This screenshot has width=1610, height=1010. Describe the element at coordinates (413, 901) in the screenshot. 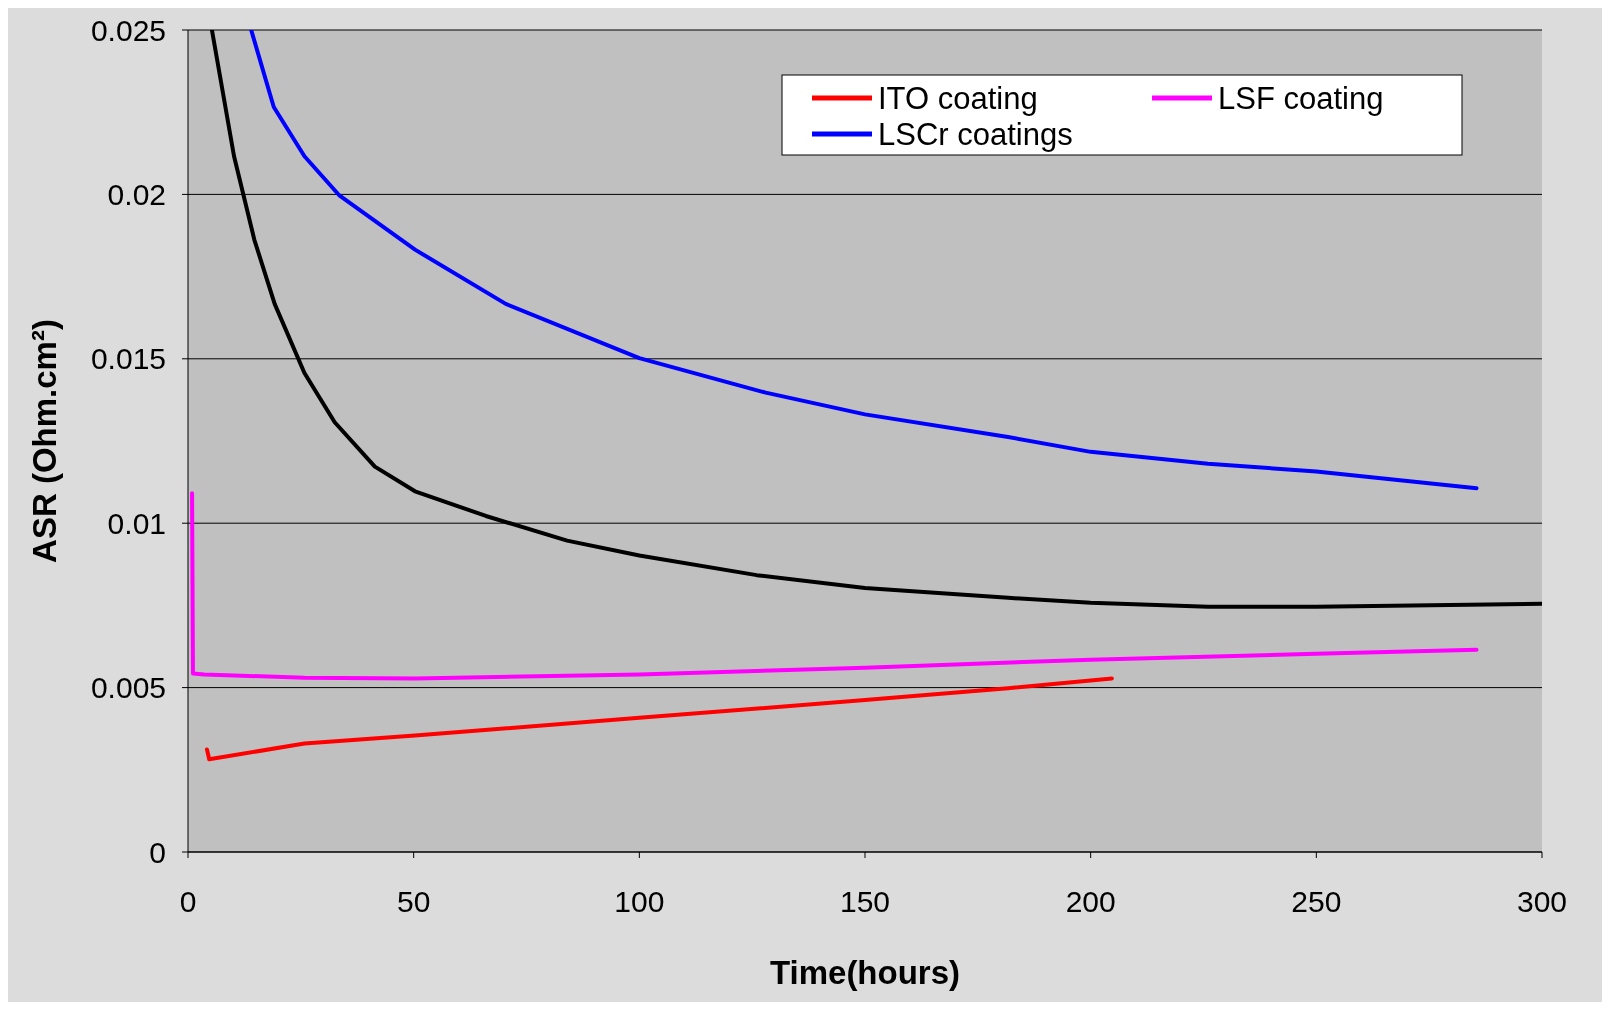

I see `x-tick-label: 50` at that location.